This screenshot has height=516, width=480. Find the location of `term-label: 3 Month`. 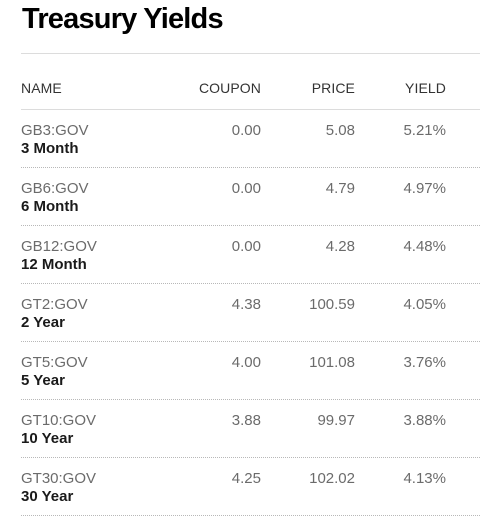

term-label: 3 Month is located at coordinates (50, 148).